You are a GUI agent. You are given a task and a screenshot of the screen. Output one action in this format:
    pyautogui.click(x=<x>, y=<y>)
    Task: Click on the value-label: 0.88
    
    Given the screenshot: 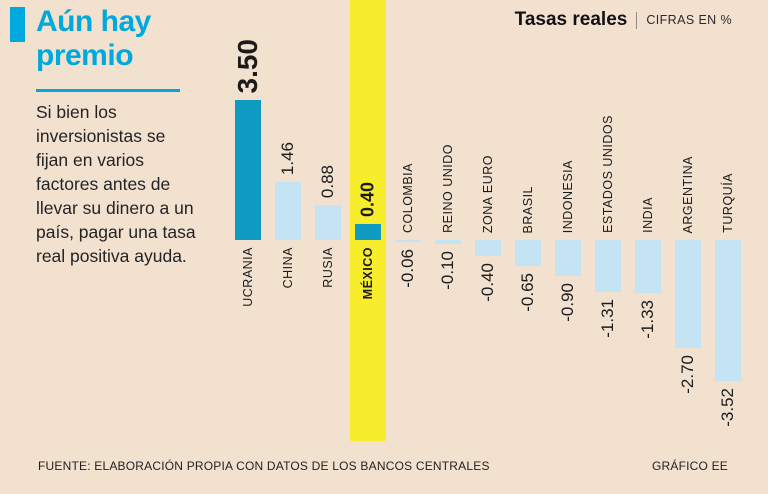 What is the action you would take?
    pyautogui.click(x=327, y=181)
    